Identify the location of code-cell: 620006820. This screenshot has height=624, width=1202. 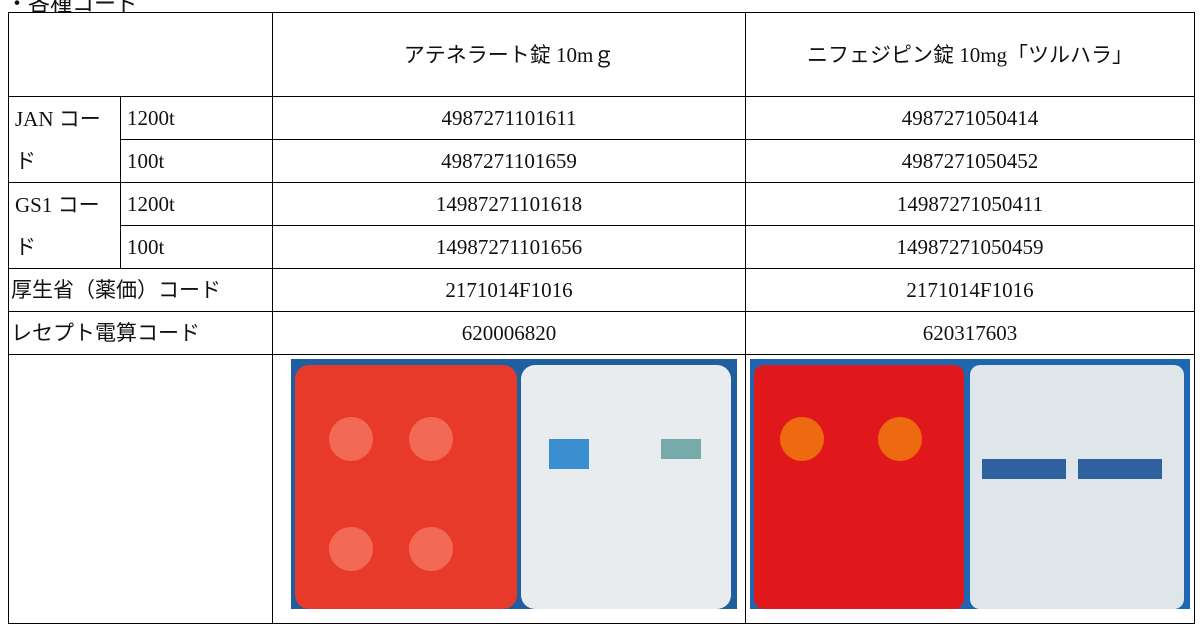
(509, 333).